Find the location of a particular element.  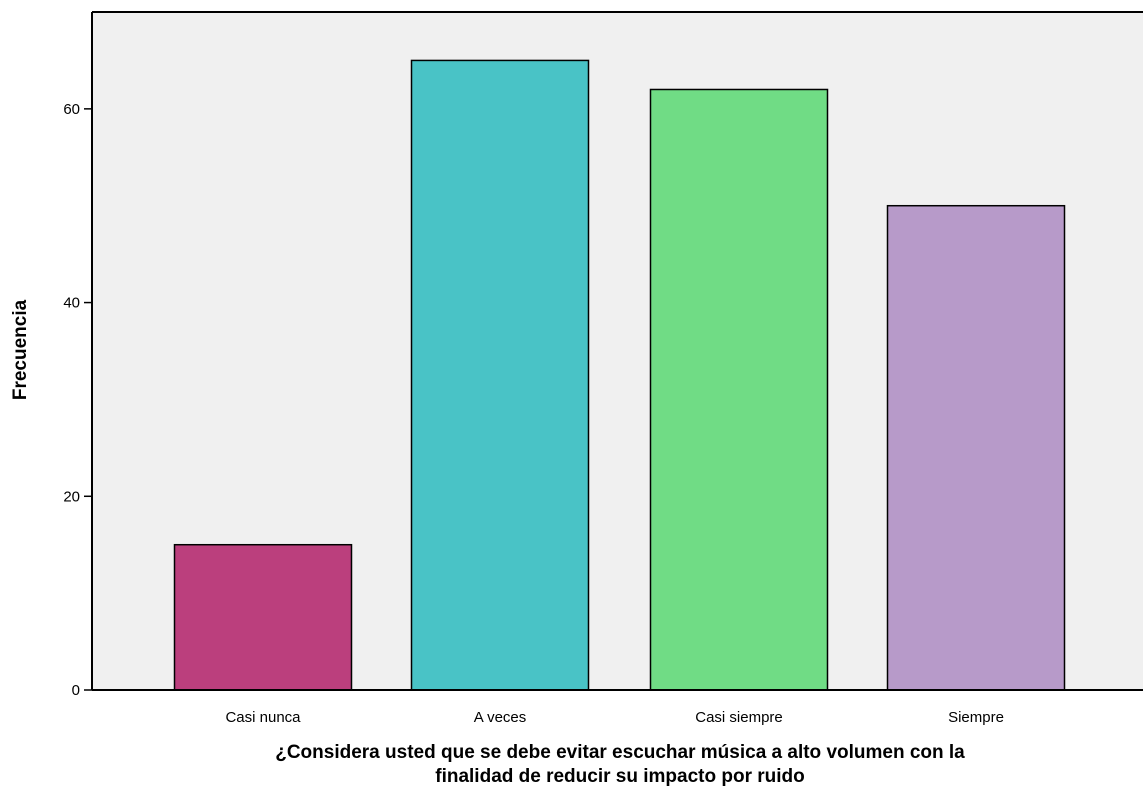

y-tick-label: 60 is located at coordinates (71, 109).